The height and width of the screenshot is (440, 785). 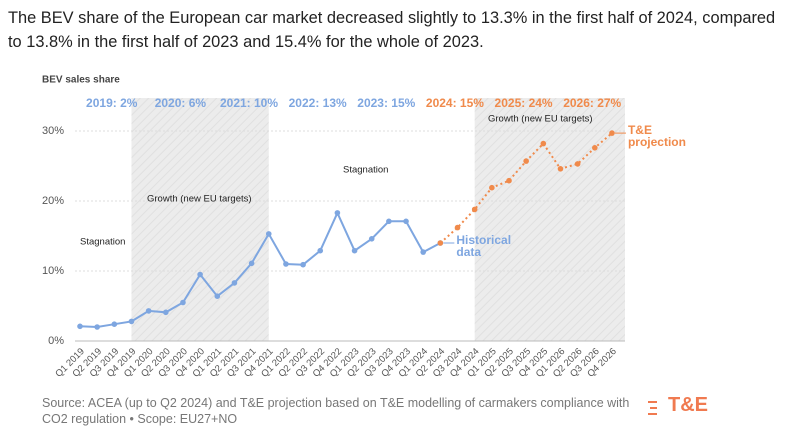 I want to click on year-label: 2025: 24%, so click(x=524, y=103).